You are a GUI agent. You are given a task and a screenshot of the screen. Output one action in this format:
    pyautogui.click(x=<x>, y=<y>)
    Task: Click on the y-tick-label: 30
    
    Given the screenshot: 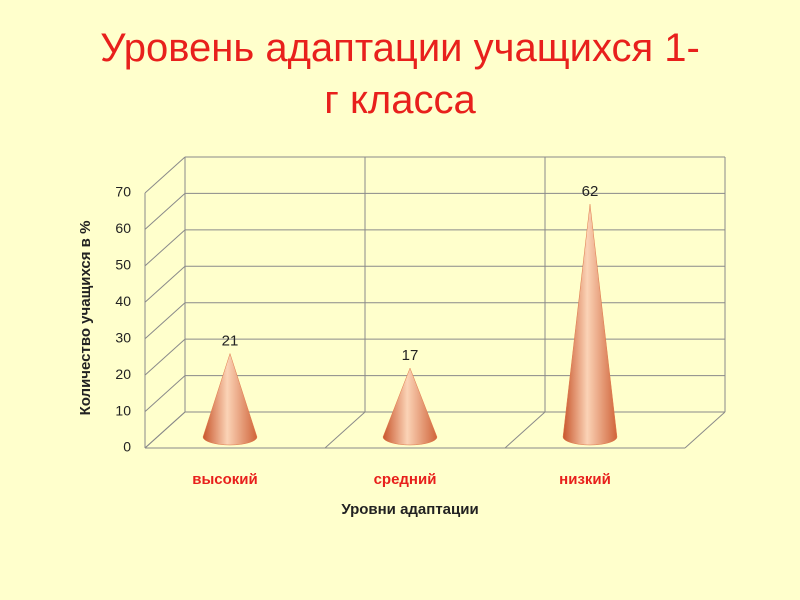 What is the action you would take?
    pyautogui.click(x=123, y=337)
    